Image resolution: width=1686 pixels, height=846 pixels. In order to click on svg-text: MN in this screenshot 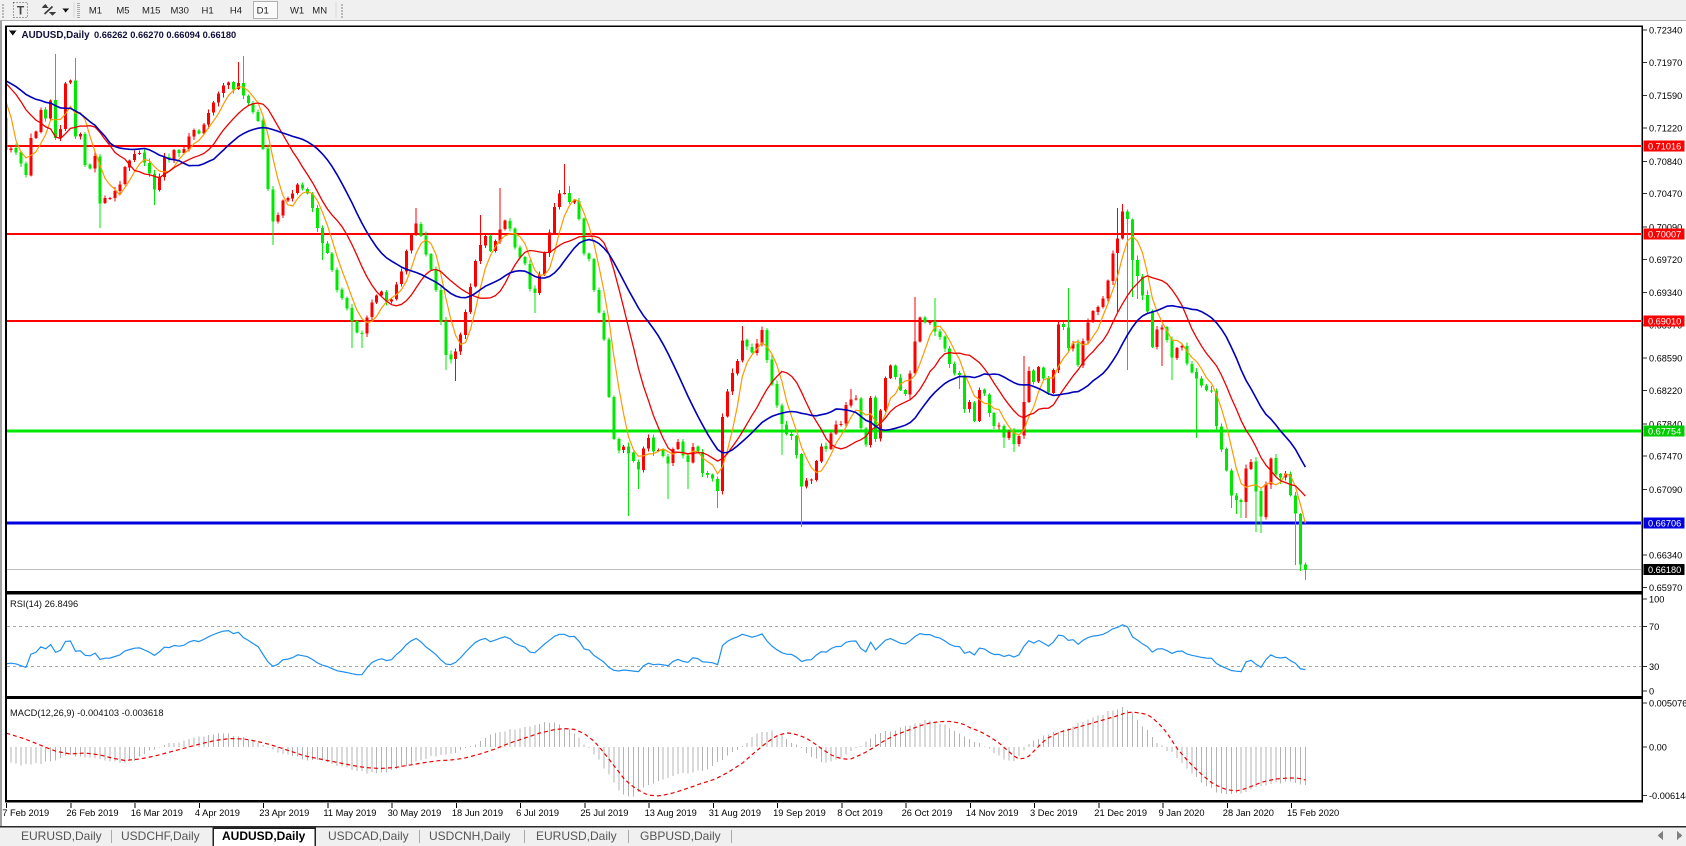, I will do `click(319, 11)`.